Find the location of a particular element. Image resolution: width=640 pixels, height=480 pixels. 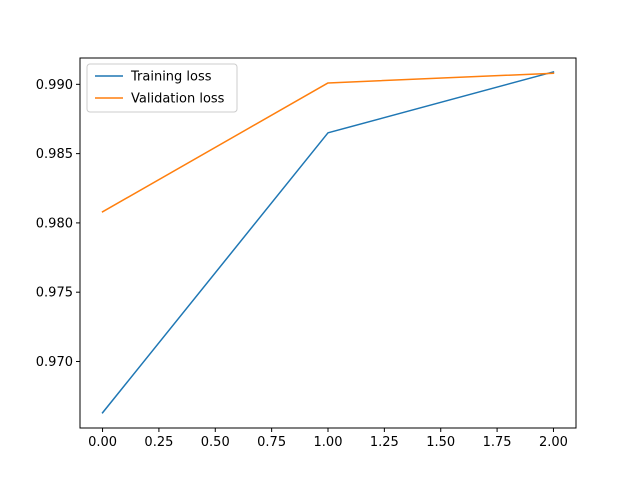

x-tick-label: 1.25 is located at coordinates (384, 442).